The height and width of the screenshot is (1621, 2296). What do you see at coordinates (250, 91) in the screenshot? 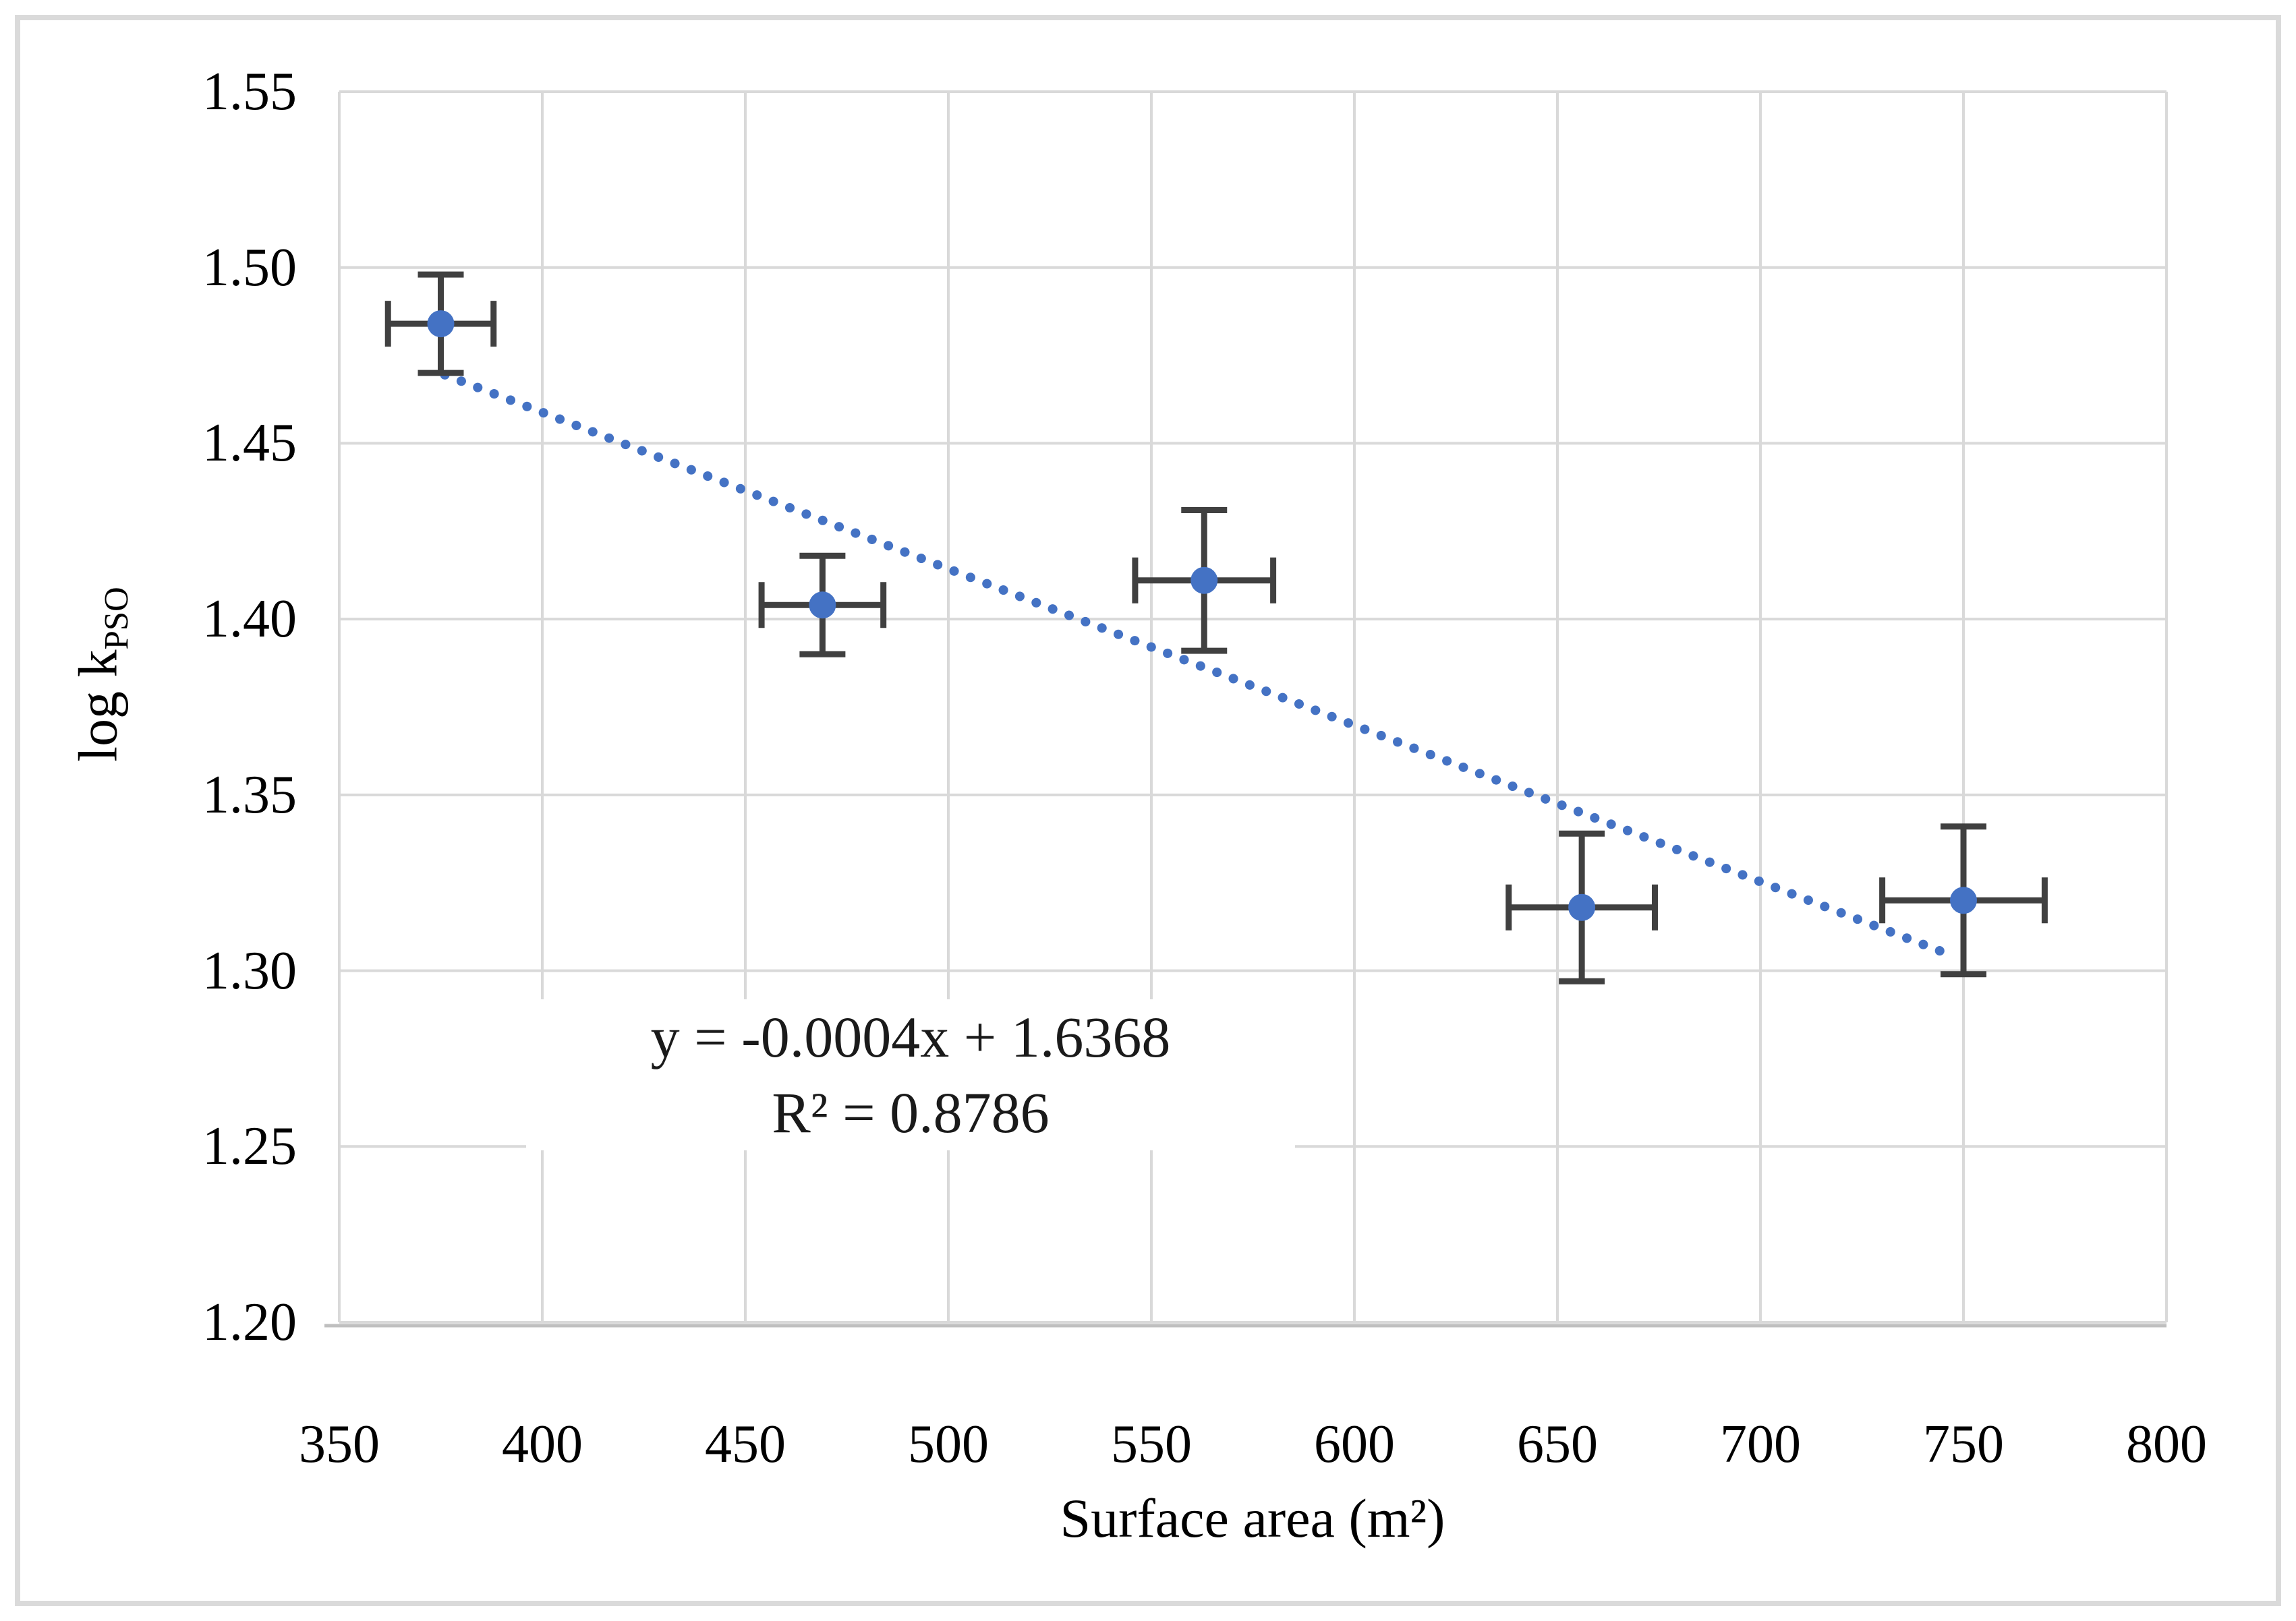
I see `y-tick-label-1.55: 1.55` at bounding box center [250, 91].